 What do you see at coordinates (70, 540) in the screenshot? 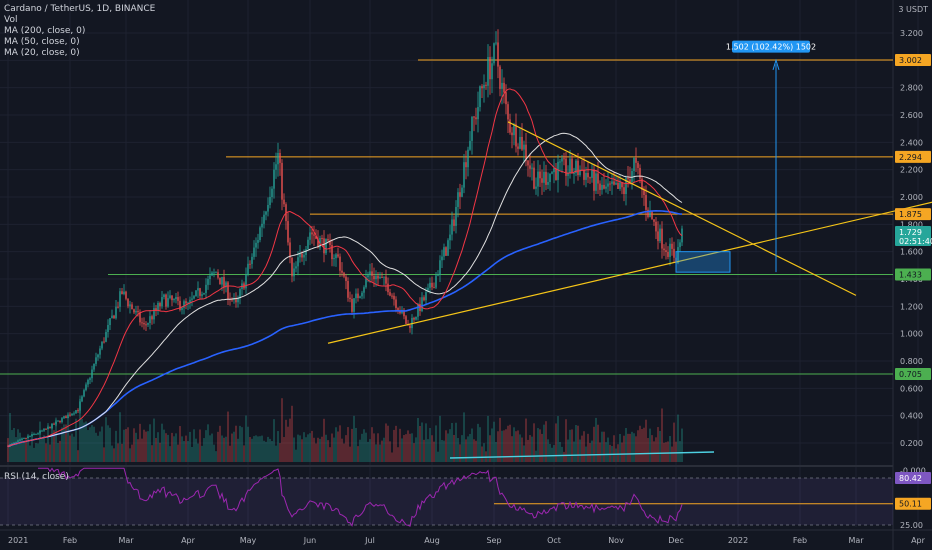
I see `time-tick: Feb` at bounding box center [70, 540].